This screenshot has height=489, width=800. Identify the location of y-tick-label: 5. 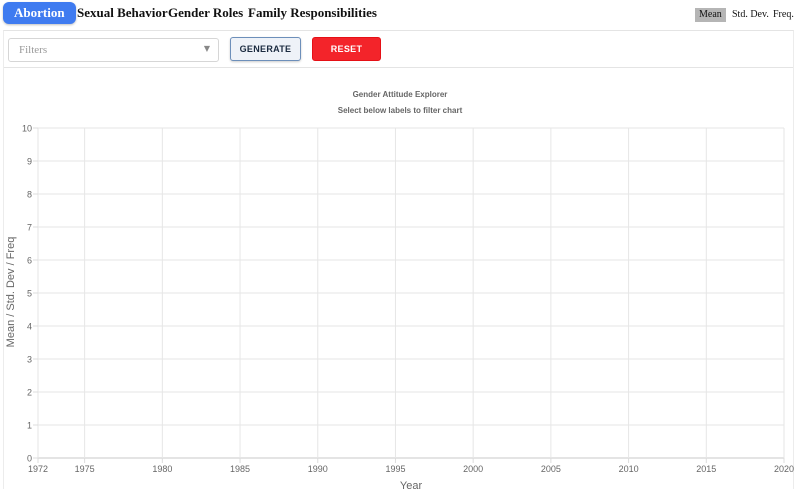
(29, 294).